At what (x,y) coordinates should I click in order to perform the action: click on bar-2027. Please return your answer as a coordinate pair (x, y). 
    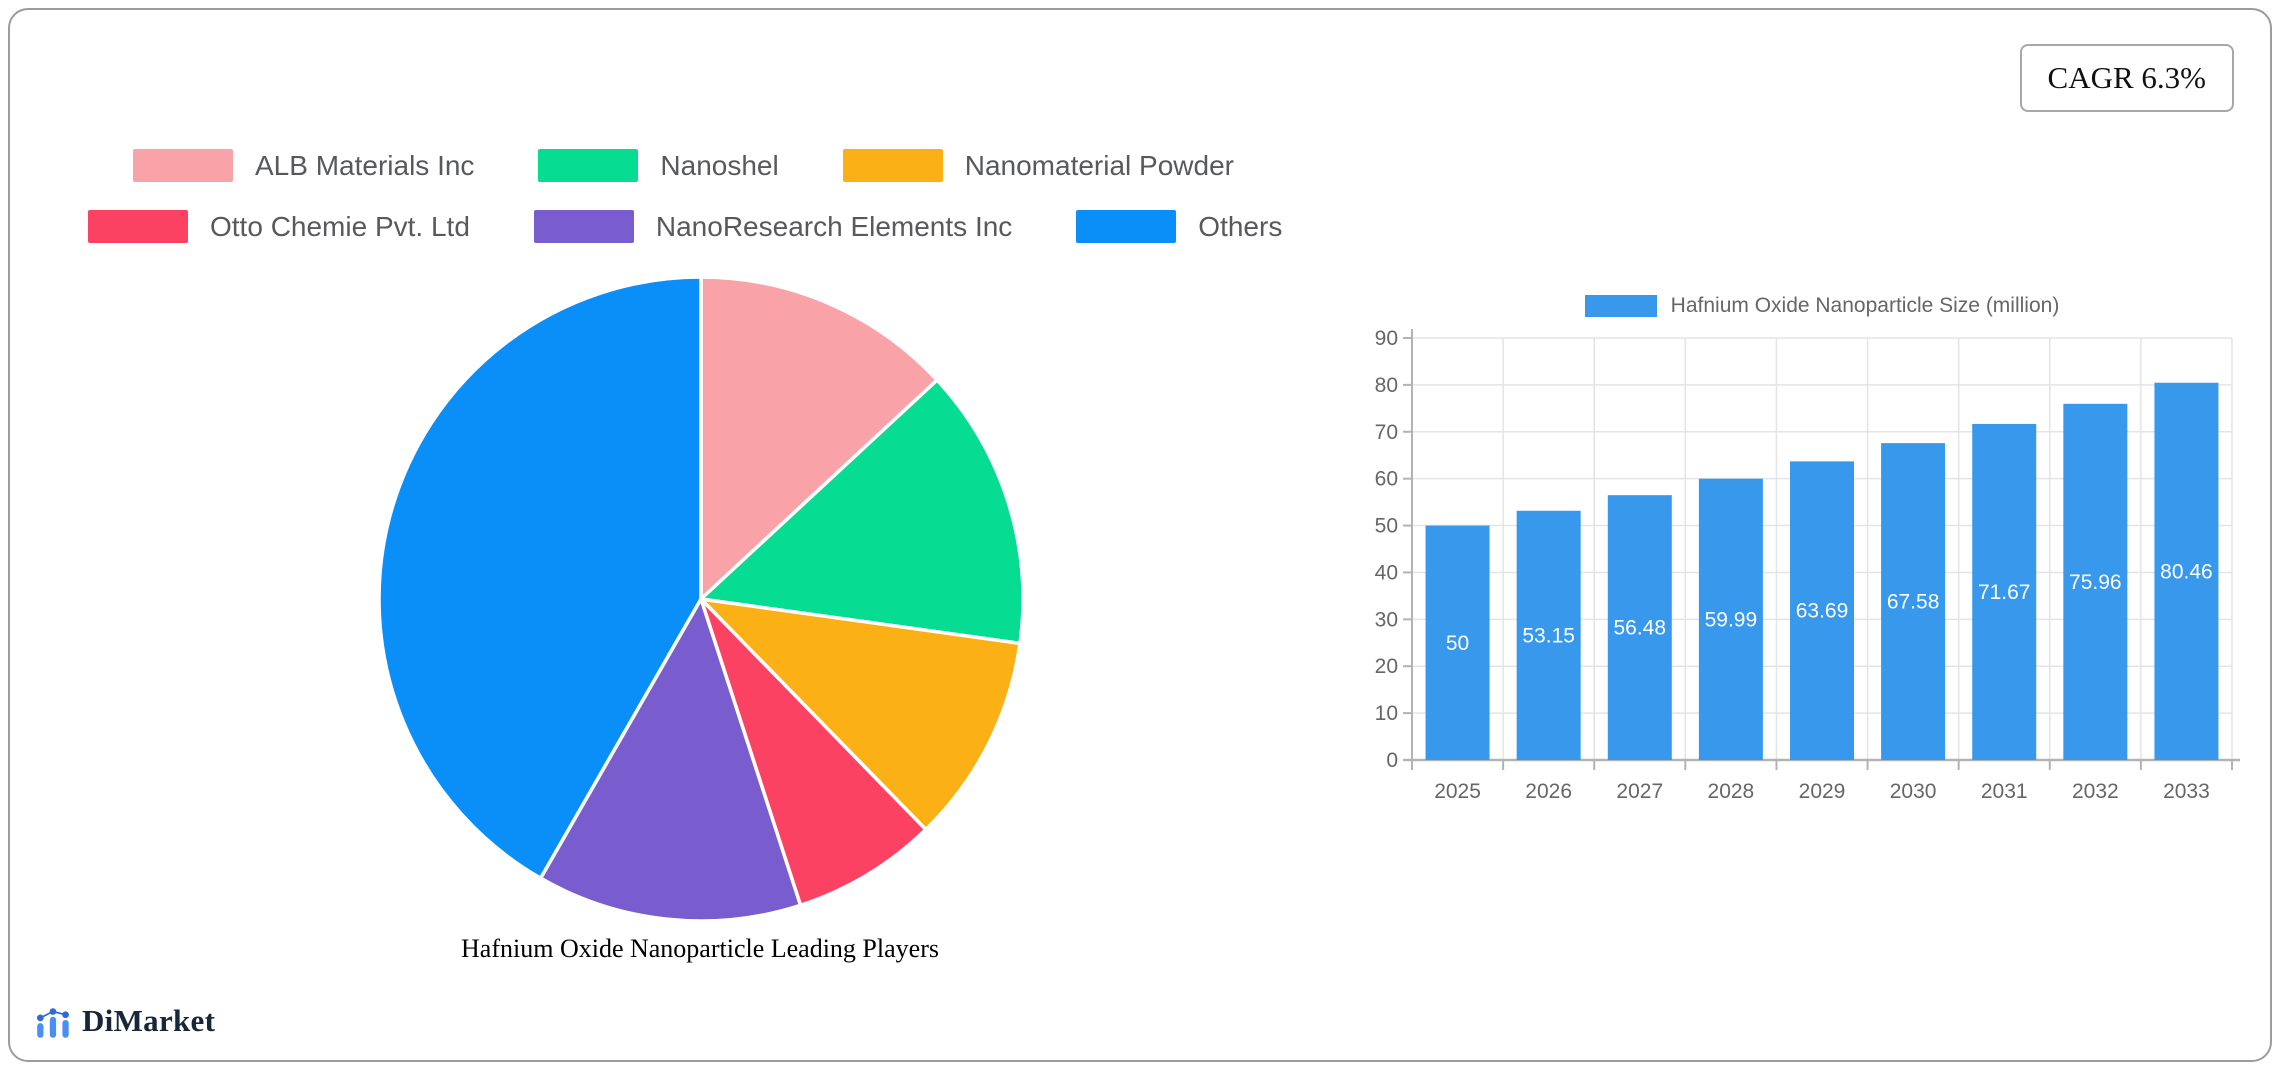
    Looking at the image, I should click on (1639, 627).